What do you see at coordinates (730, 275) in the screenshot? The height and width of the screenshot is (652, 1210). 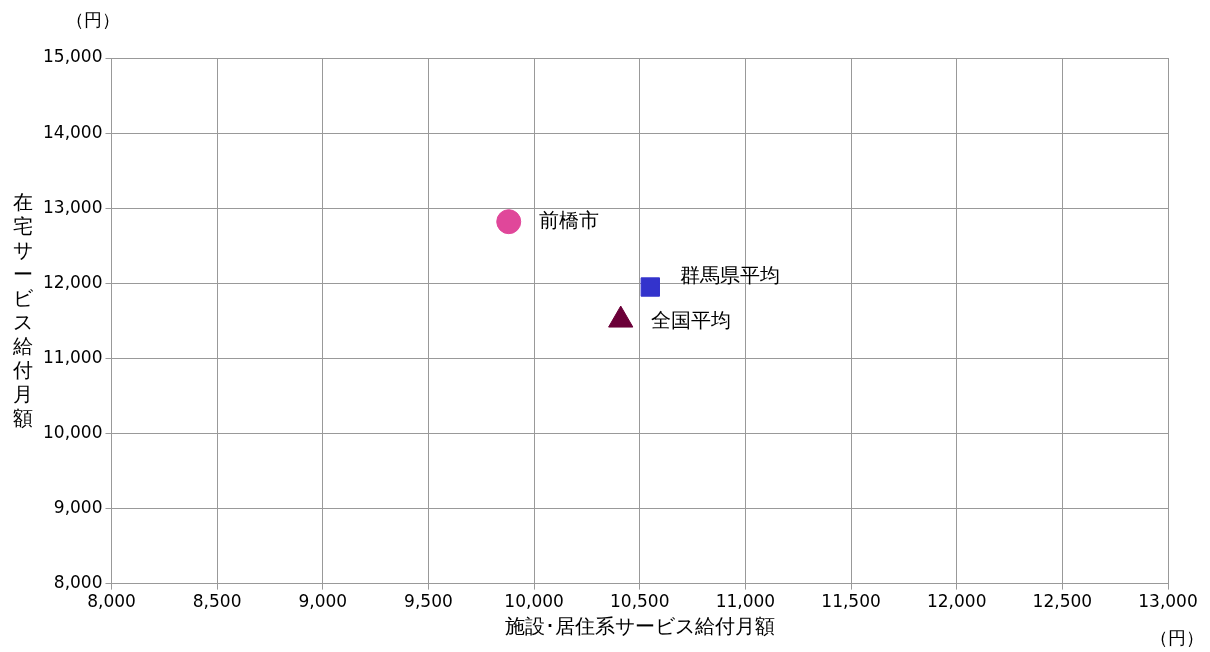 I see `series-label: 群馬県平均` at bounding box center [730, 275].